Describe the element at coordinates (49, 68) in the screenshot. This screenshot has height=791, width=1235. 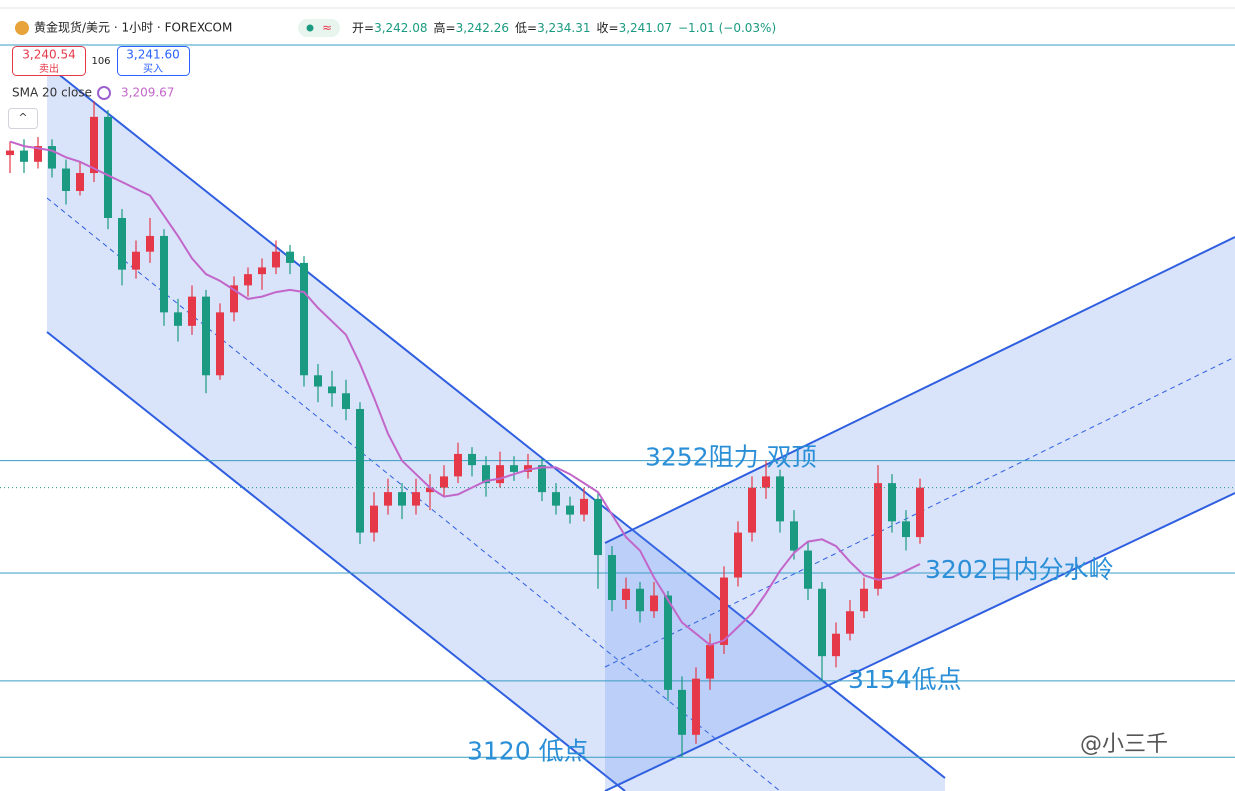
I see `sell-label: 卖出` at that location.